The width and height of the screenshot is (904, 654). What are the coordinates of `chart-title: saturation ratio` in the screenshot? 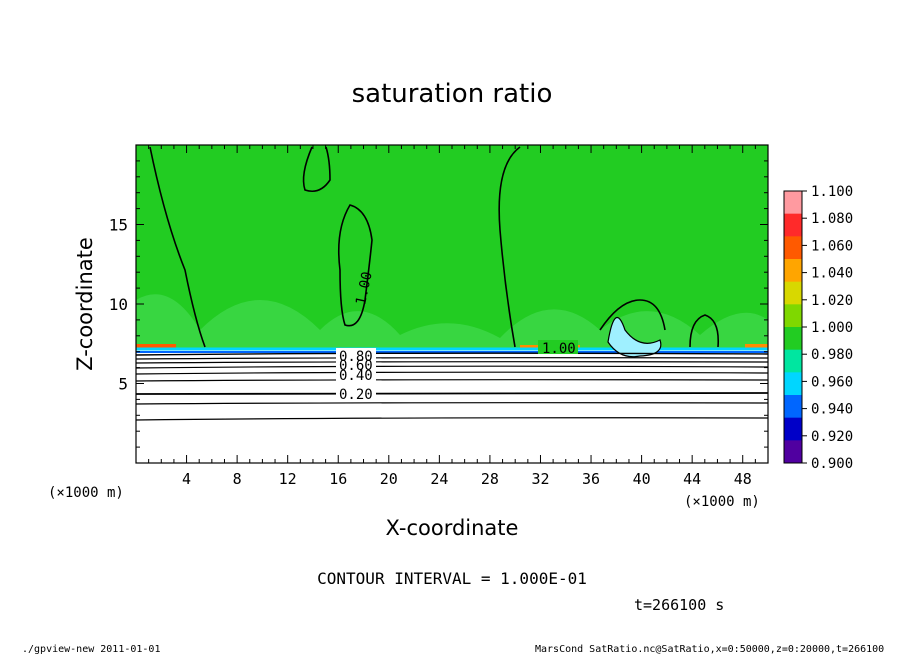 It's located at (452, 94).